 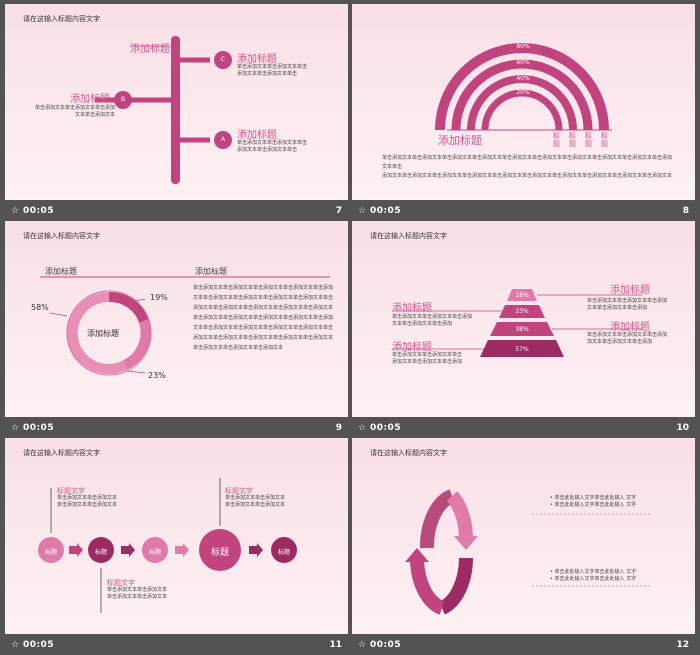 I want to click on arc-label-20: 20%, so click(x=523, y=92).